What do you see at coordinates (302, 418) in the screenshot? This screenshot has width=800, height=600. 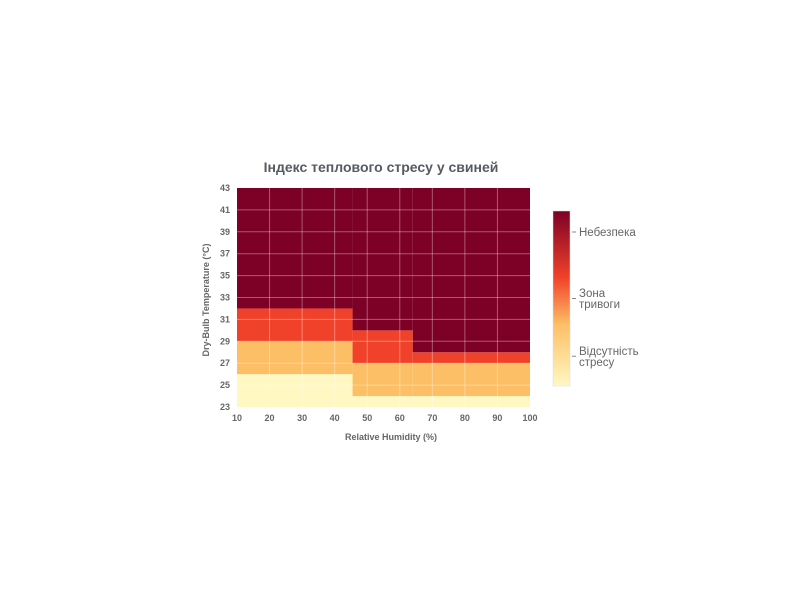 I see `x-tick-label: 30` at bounding box center [302, 418].